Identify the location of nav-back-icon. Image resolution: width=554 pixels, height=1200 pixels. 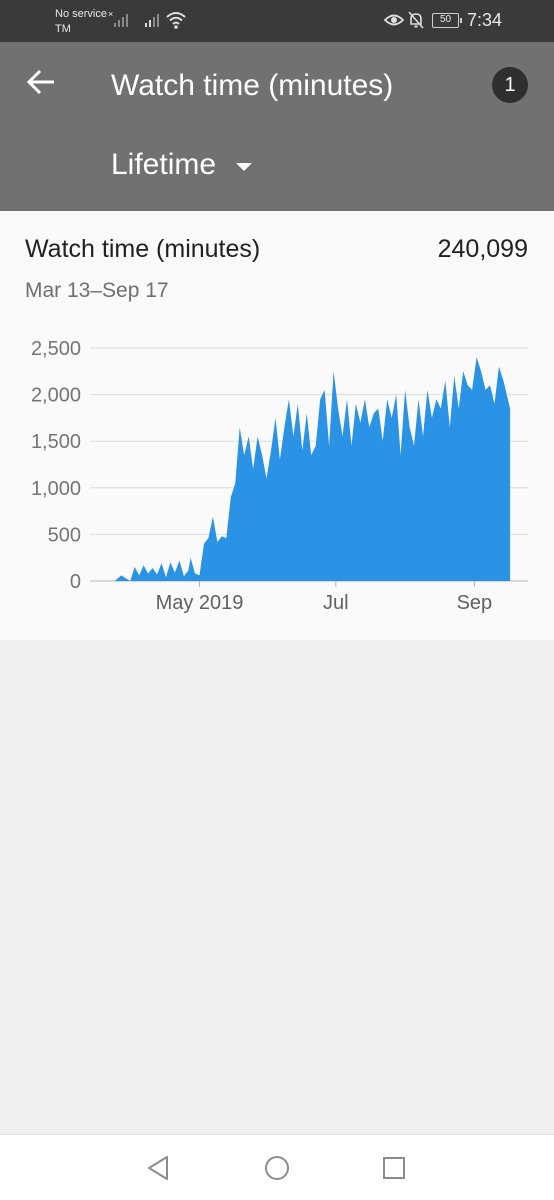
(159, 1168).